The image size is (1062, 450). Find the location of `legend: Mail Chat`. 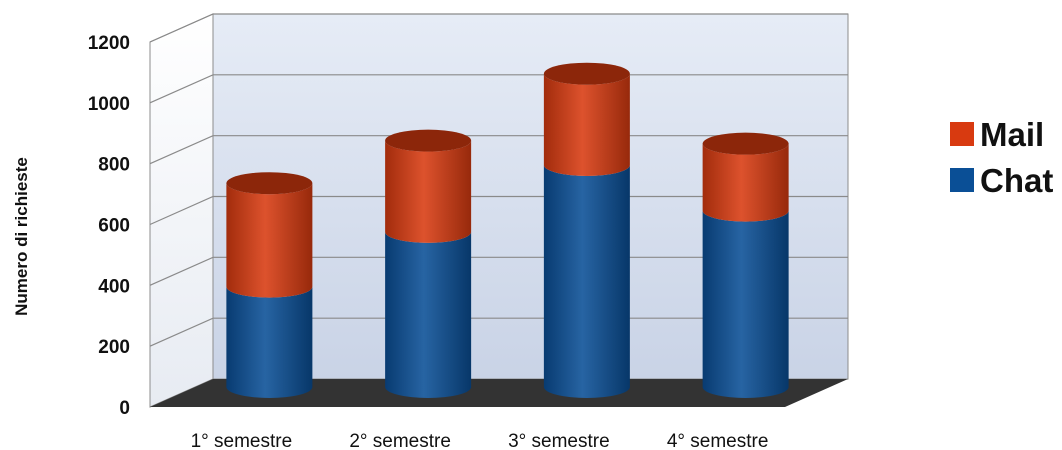

legend: Mail Chat is located at coordinates (1001, 157).